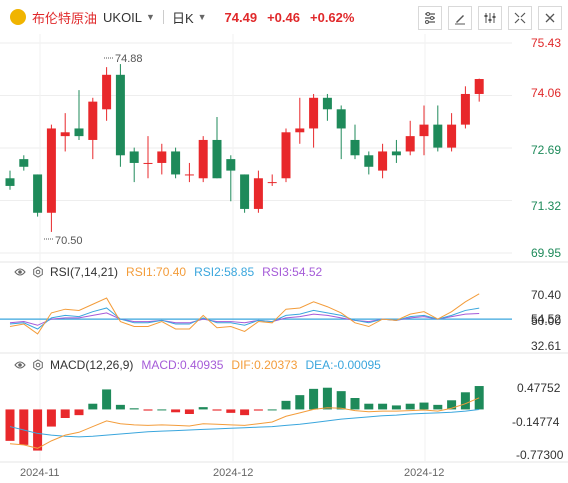 The image size is (568, 483). Describe the element at coordinates (520, 18) in the screenshot. I see `fullscreen-icon` at that location.